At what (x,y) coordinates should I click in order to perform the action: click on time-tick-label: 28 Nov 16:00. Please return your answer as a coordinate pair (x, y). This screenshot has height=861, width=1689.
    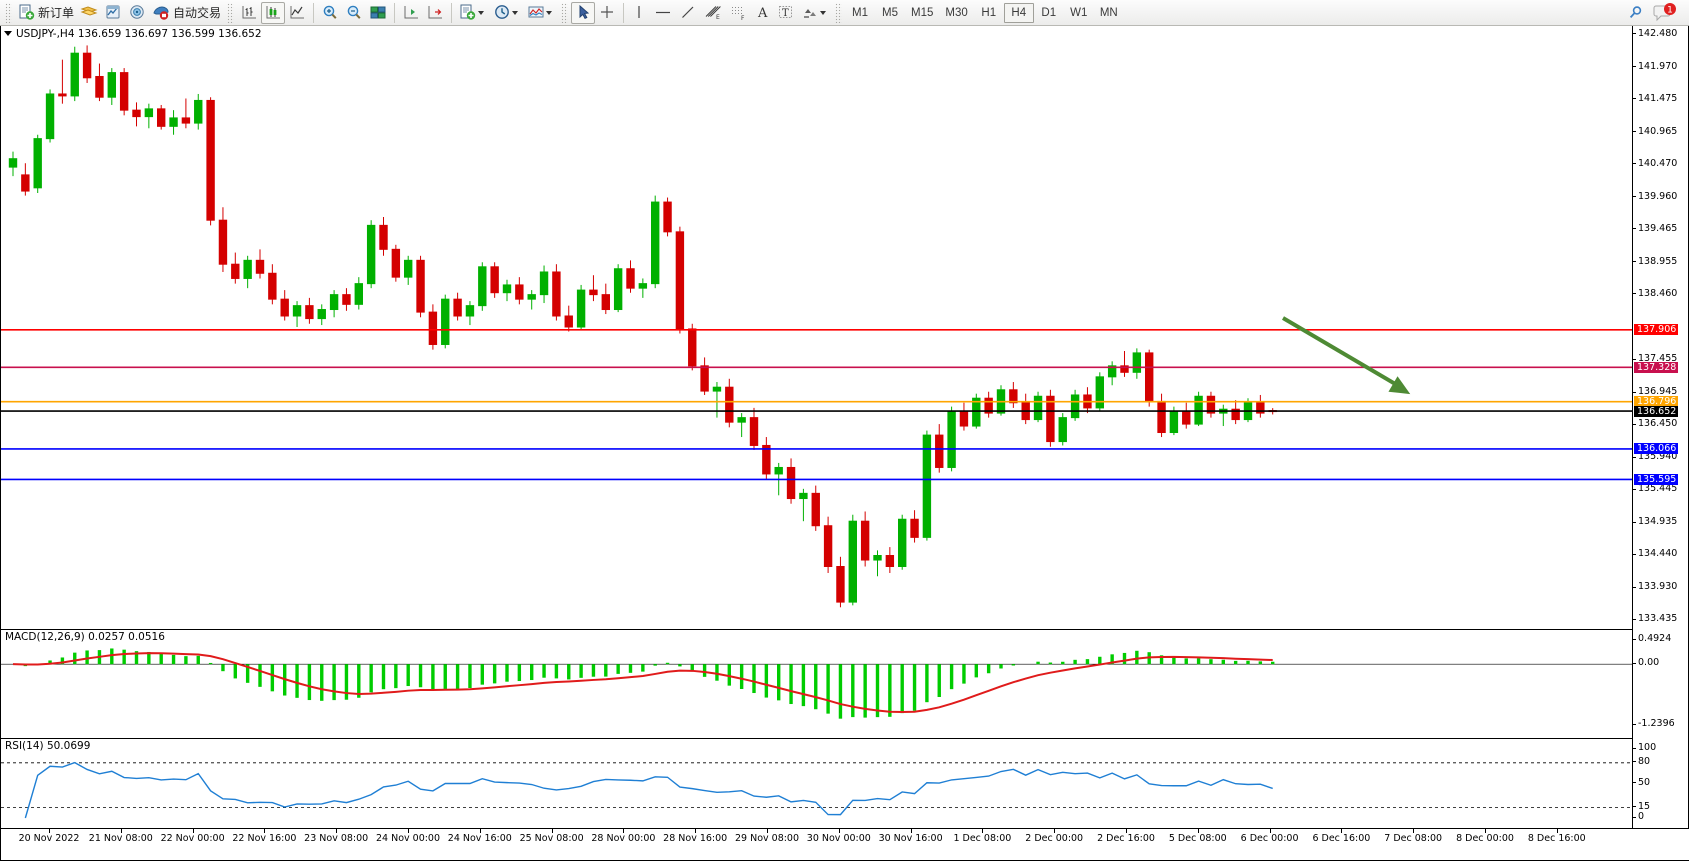
    Looking at the image, I should click on (695, 838).